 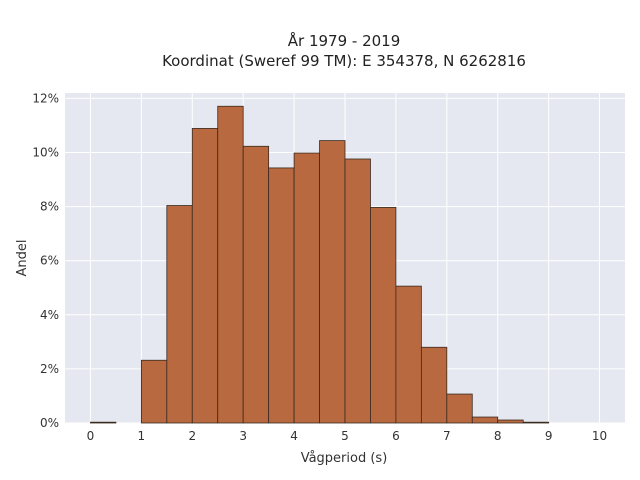 What do you see at coordinates (599, 436) in the screenshot?
I see `x-tick-label: 10` at bounding box center [599, 436].